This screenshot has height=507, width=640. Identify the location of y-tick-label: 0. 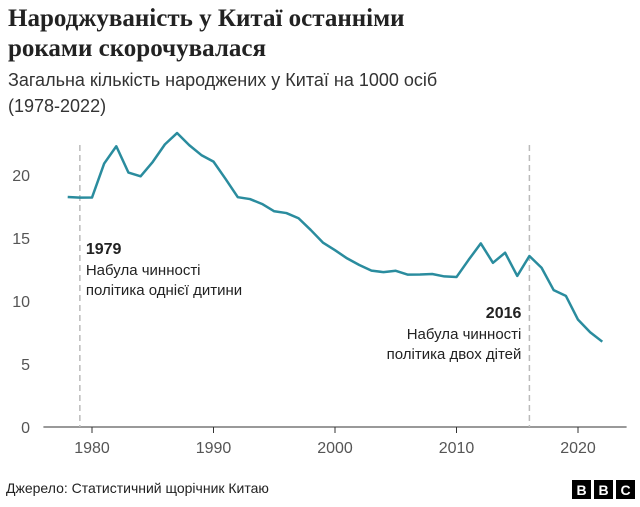
(25, 428).